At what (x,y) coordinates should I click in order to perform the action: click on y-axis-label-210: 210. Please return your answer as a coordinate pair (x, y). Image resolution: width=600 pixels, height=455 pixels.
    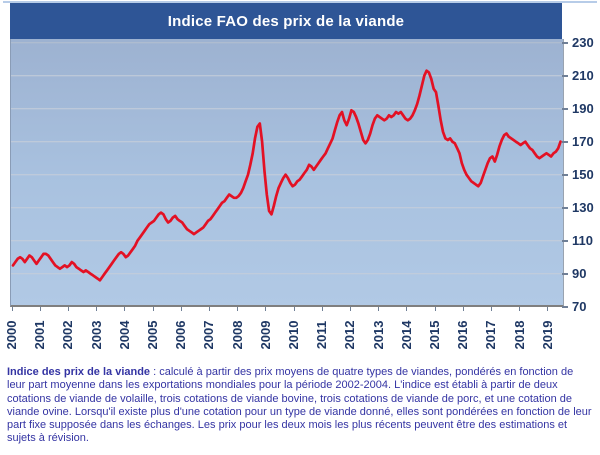
    Looking at the image, I should click on (583, 75).